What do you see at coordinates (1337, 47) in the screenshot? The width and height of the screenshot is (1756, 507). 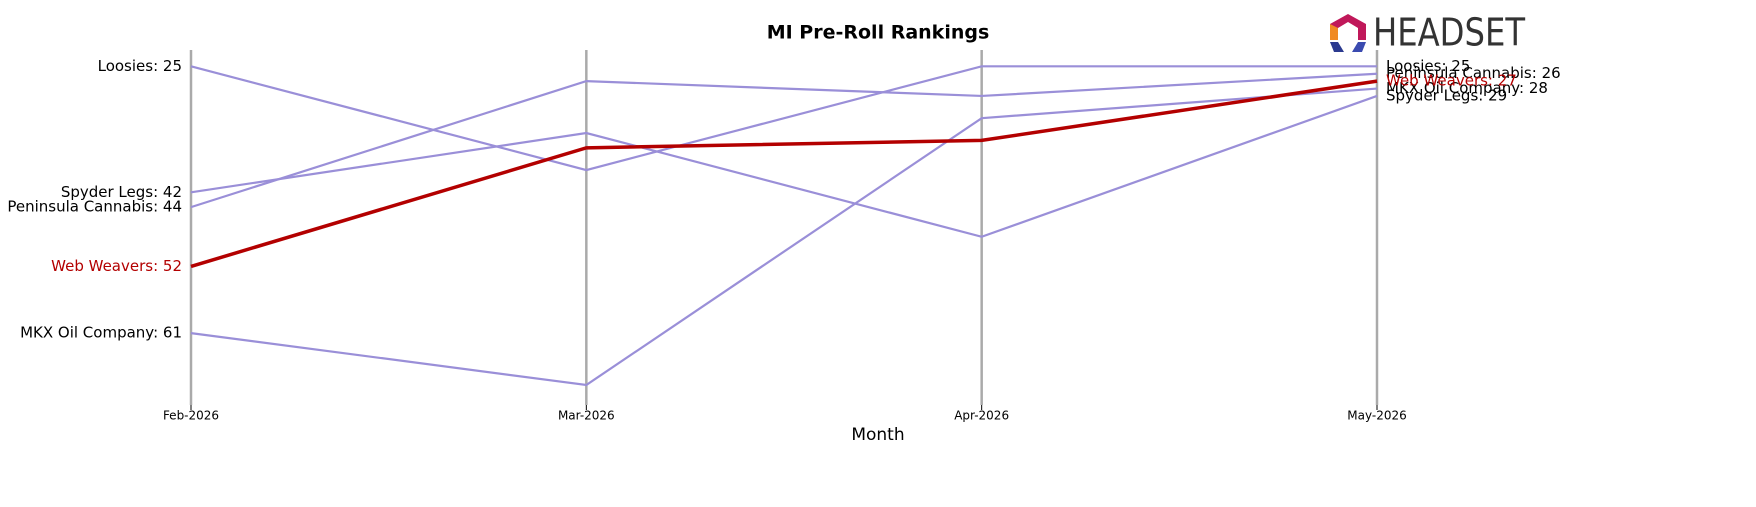 I see `logo-icon-bl` at bounding box center [1337, 47].